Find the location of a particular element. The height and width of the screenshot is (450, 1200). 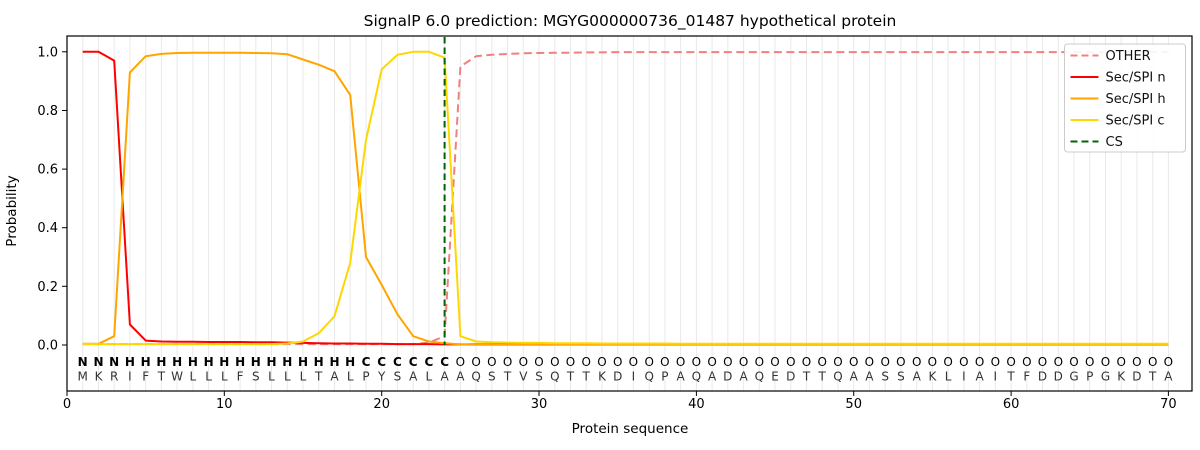

legend-entry-label: Sec/SPI h is located at coordinates (1136, 99).